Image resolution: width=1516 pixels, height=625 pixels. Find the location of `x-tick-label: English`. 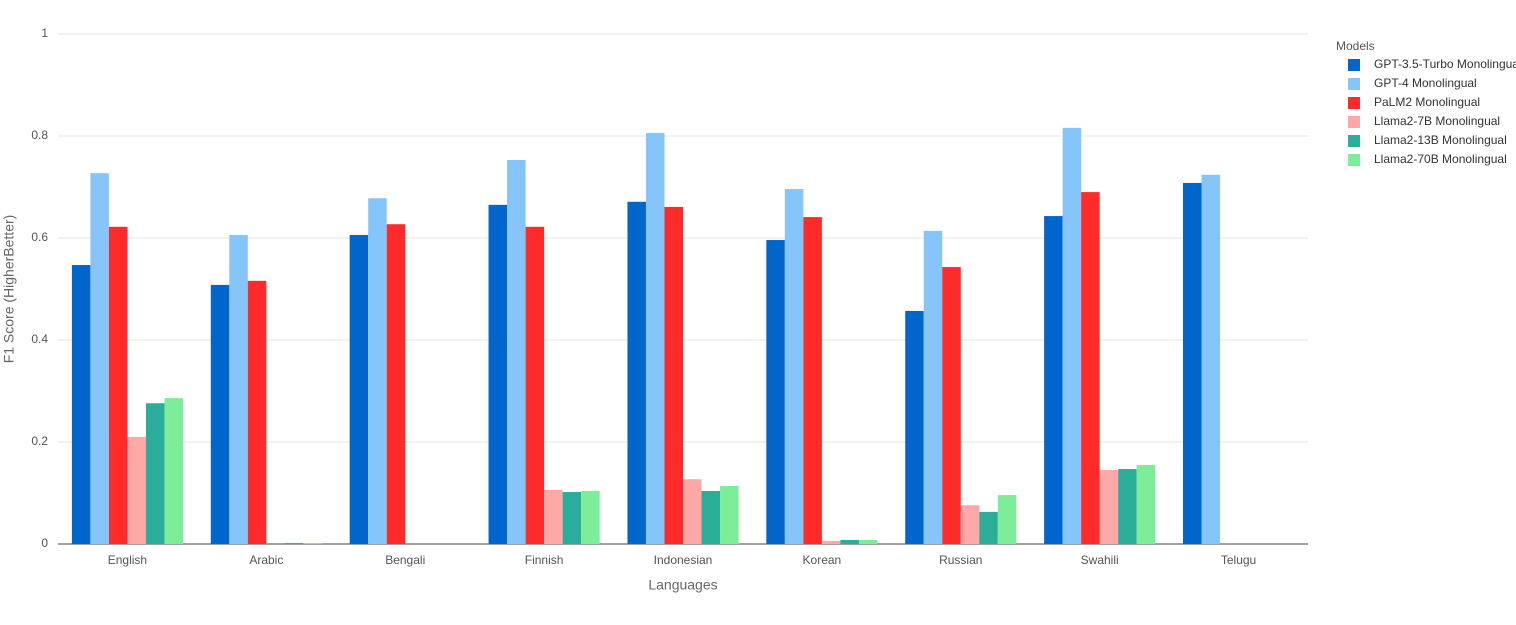

x-tick-label: English is located at coordinates (127, 560).